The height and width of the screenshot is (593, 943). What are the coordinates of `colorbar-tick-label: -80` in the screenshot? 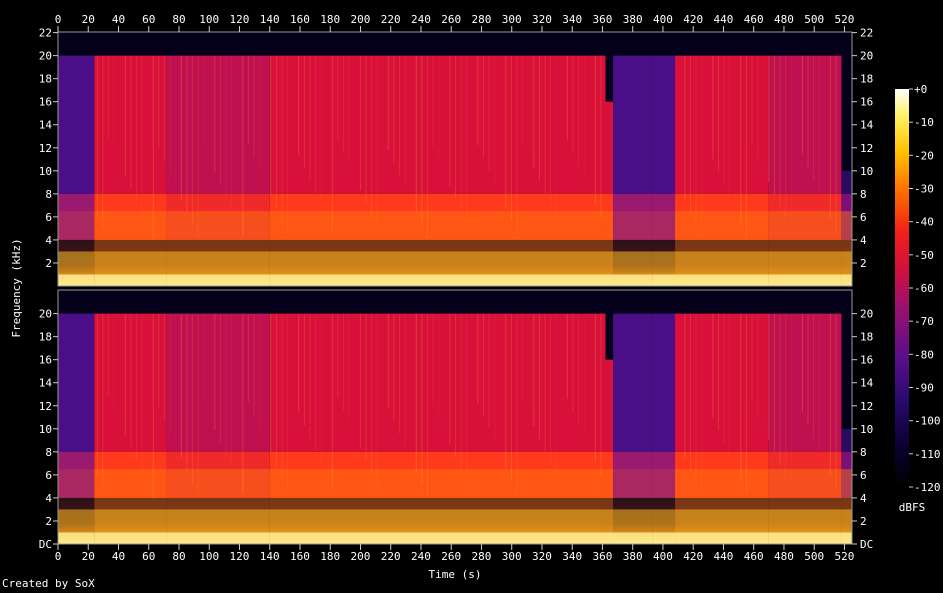 It's located at (924, 354).